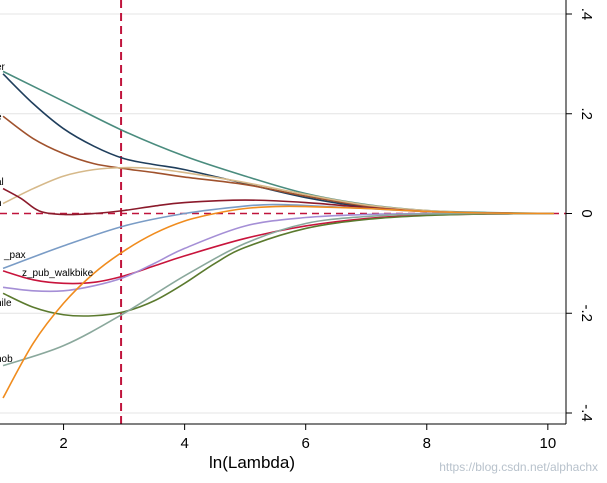  I want to click on x-ticks: 2 4 6 8 10, so click(307, 438).